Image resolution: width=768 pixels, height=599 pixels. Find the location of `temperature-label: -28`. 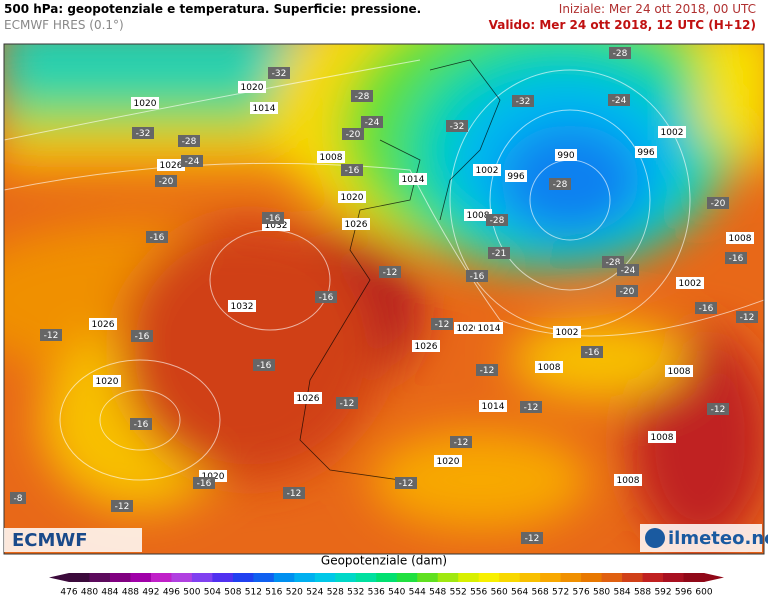

temperature-label: -28 is located at coordinates (189, 142).